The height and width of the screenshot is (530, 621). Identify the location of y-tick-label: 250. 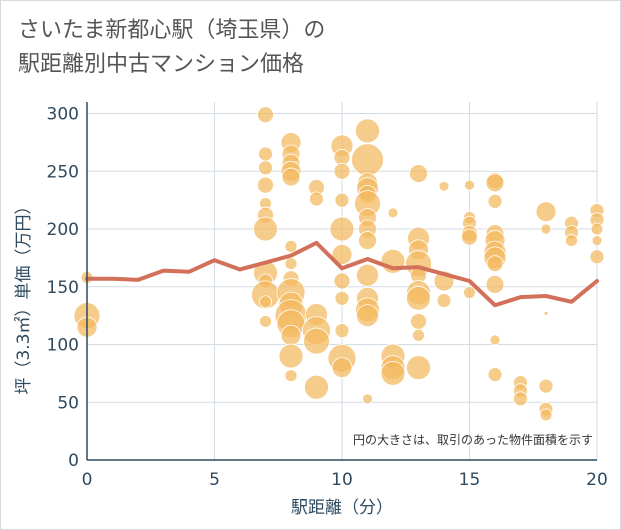
(63, 172).